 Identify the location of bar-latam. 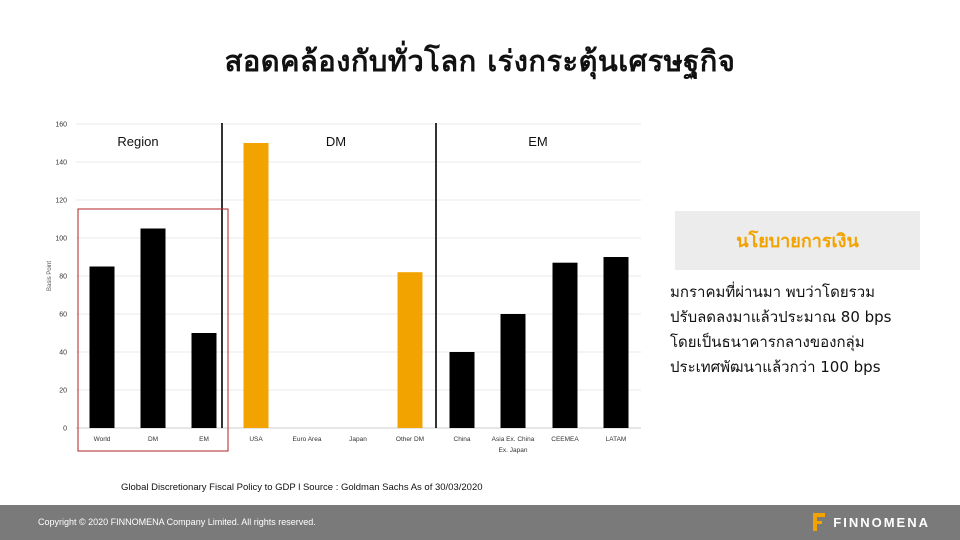
(616, 342).